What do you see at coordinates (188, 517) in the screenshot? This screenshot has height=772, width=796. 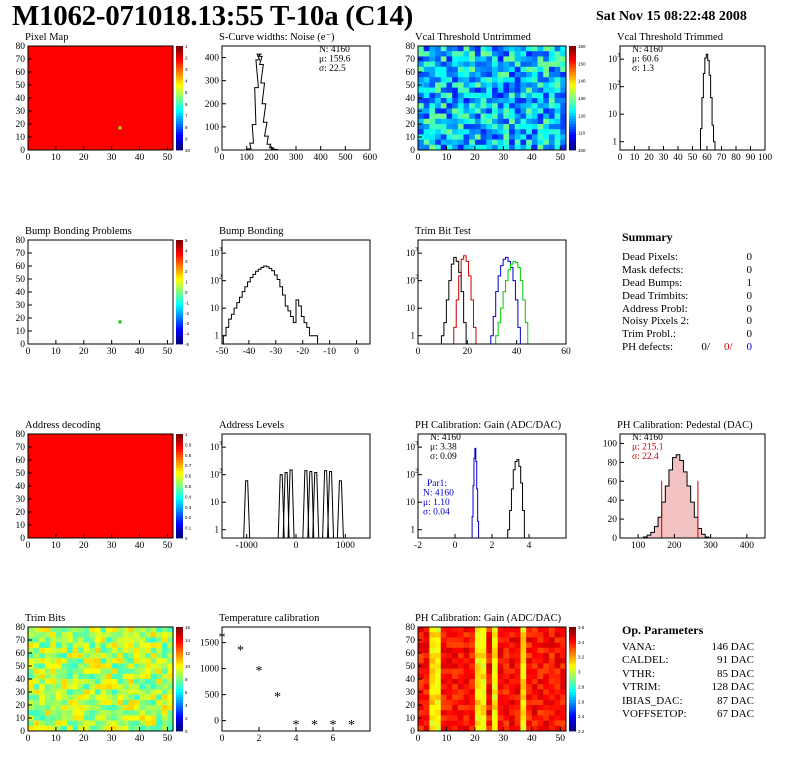 I see `colorbar-tick-label: 0.2` at bounding box center [188, 517].